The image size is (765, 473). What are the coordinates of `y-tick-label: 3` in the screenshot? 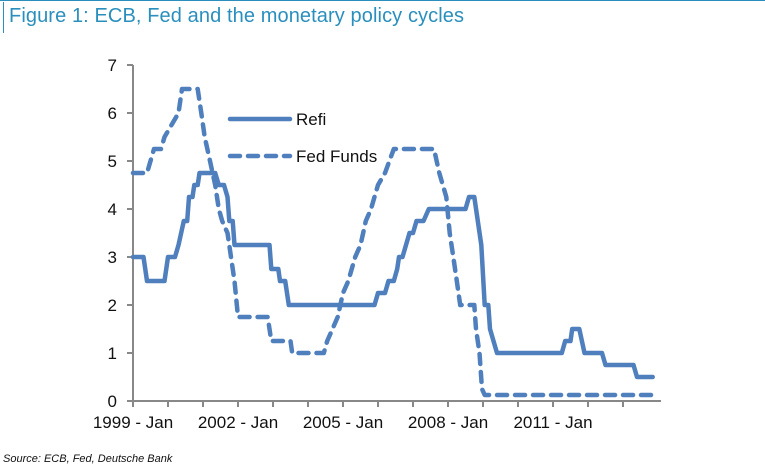 It's located at (112, 257).